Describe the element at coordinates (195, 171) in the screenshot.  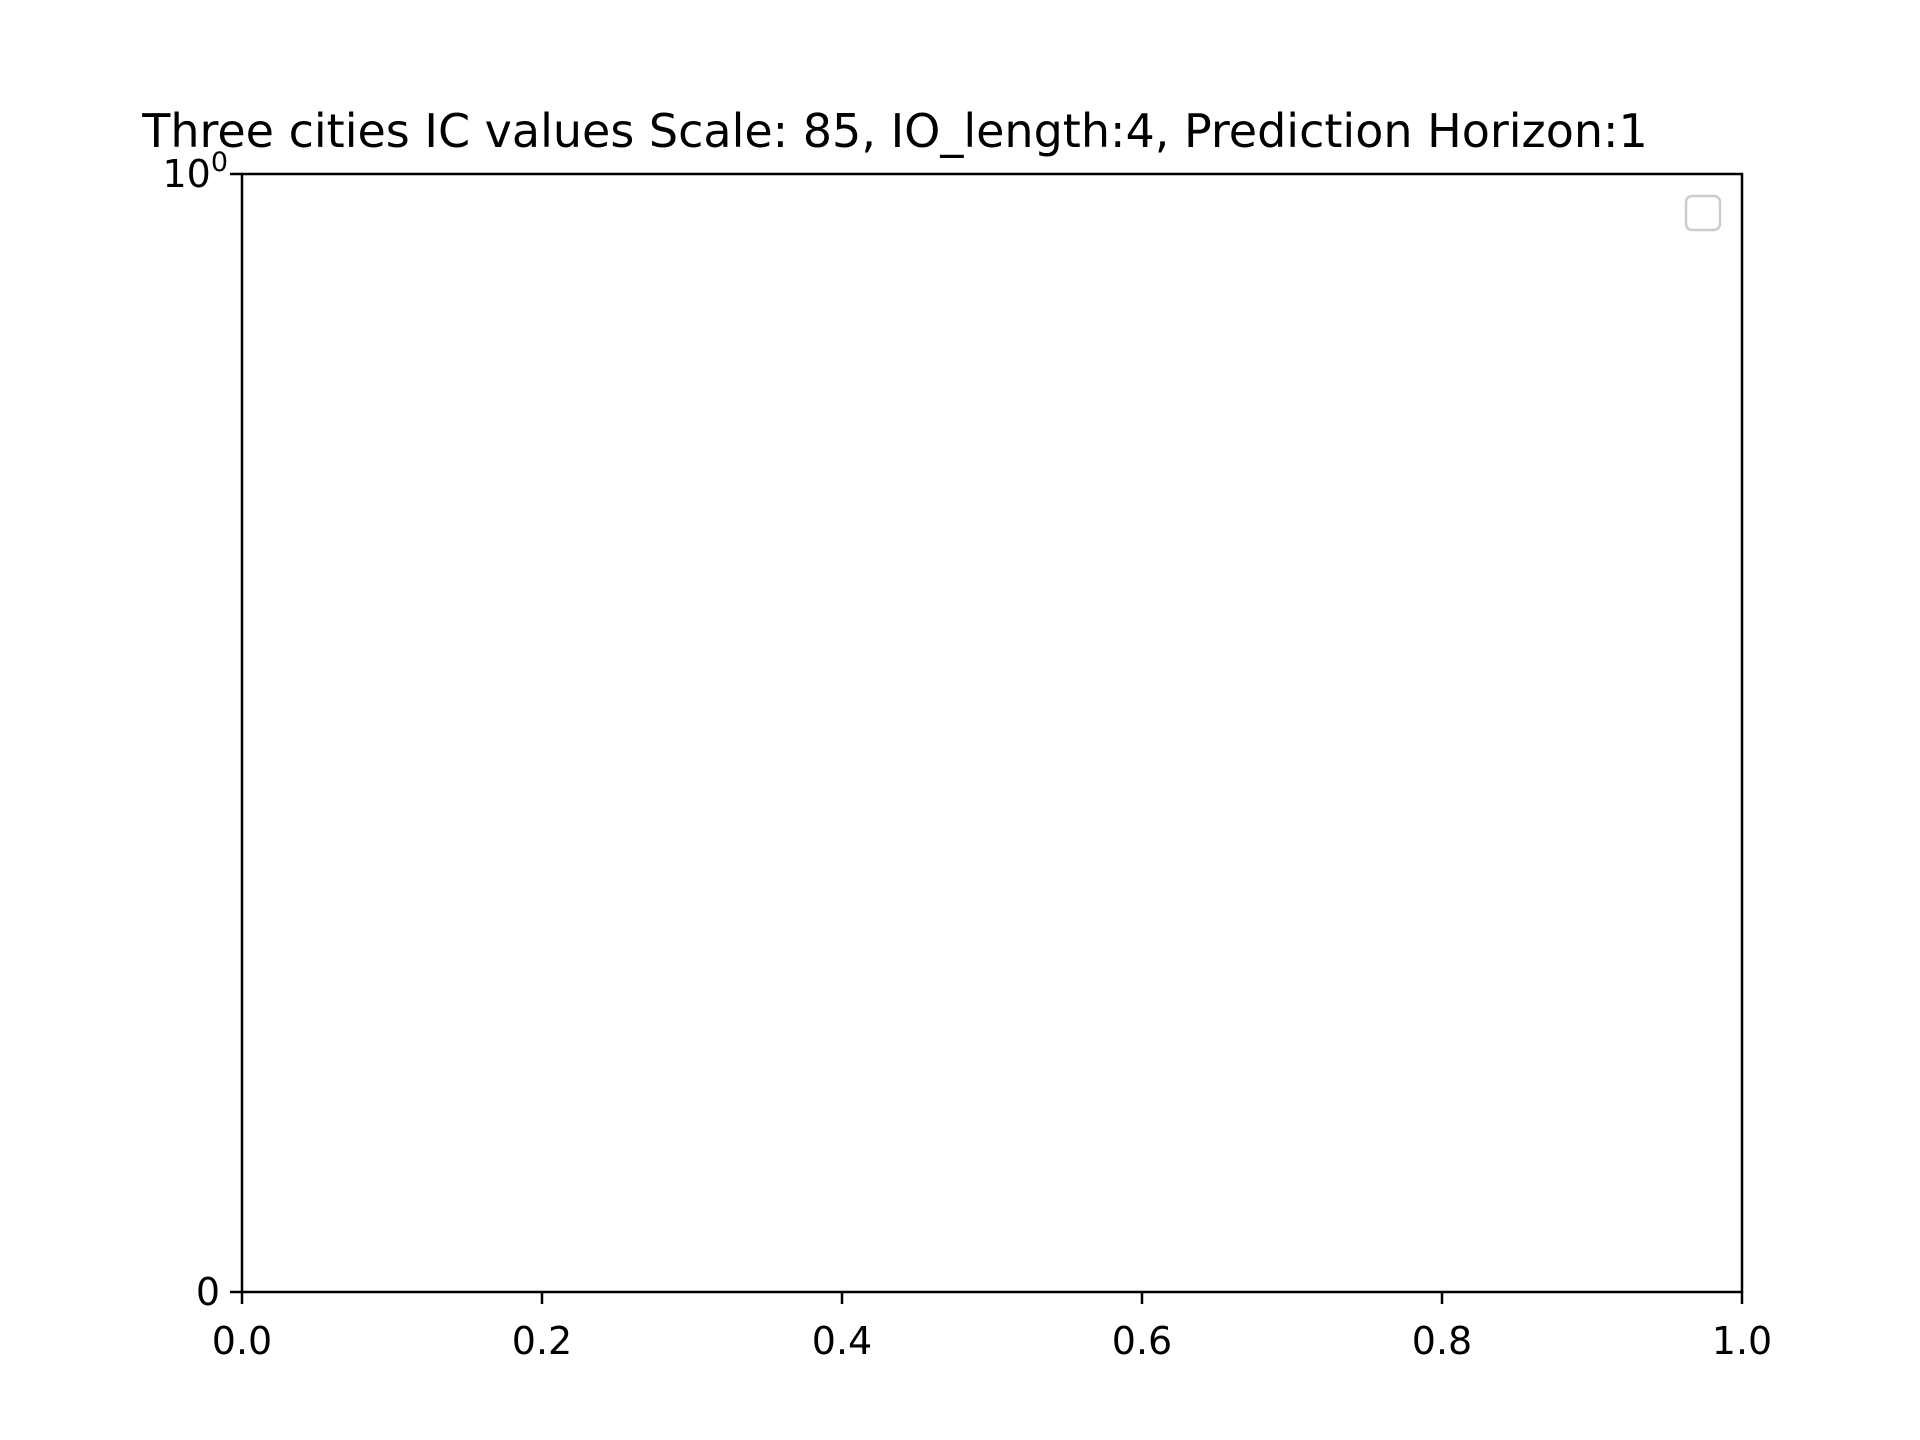
I see `y-tick-label: 100` at that location.